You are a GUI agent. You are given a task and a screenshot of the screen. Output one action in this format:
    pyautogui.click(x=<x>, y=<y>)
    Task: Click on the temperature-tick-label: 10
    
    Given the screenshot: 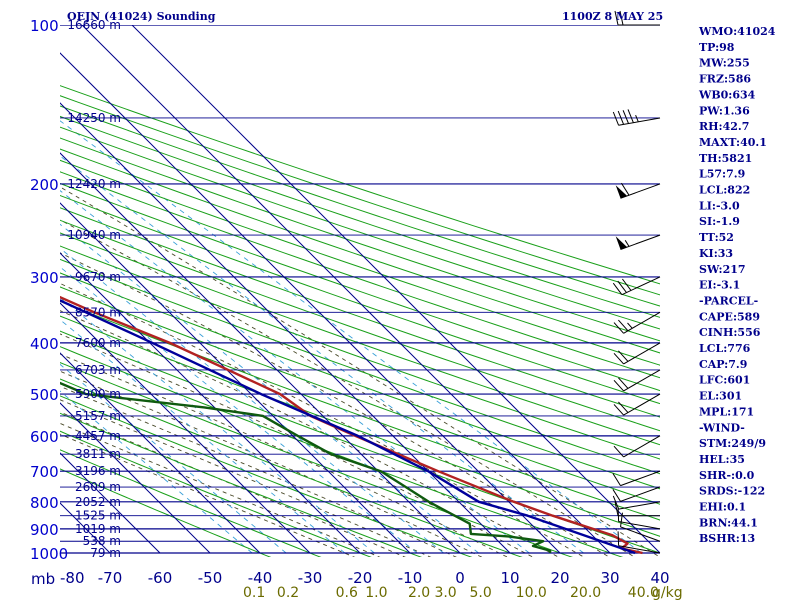 What is the action you would take?
    pyautogui.click(x=509, y=578)
    